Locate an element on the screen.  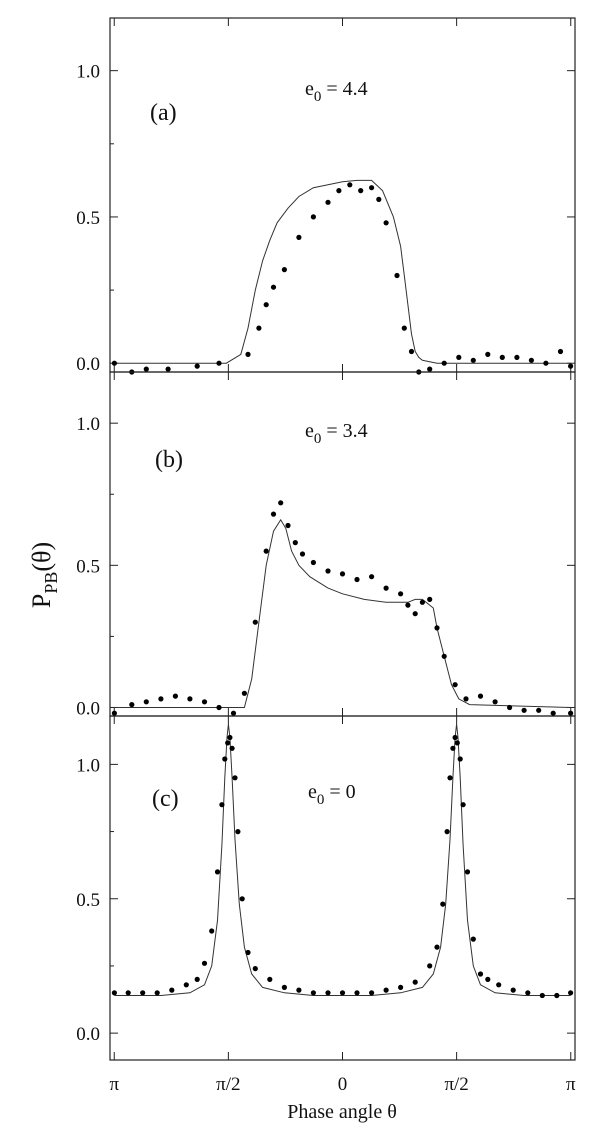
x-tick-label: π/2 is located at coordinates (228, 1084).